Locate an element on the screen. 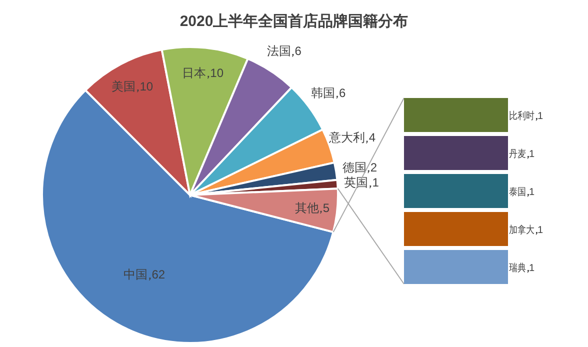  slice-label: 美国 is located at coordinates (124, 86).